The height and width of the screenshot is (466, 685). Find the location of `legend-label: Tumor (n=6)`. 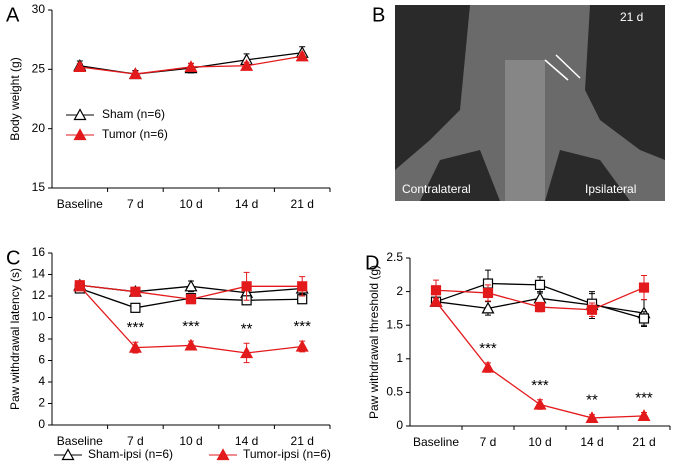

legend-label: Tumor (n=6) is located at coordinates (135, 134).